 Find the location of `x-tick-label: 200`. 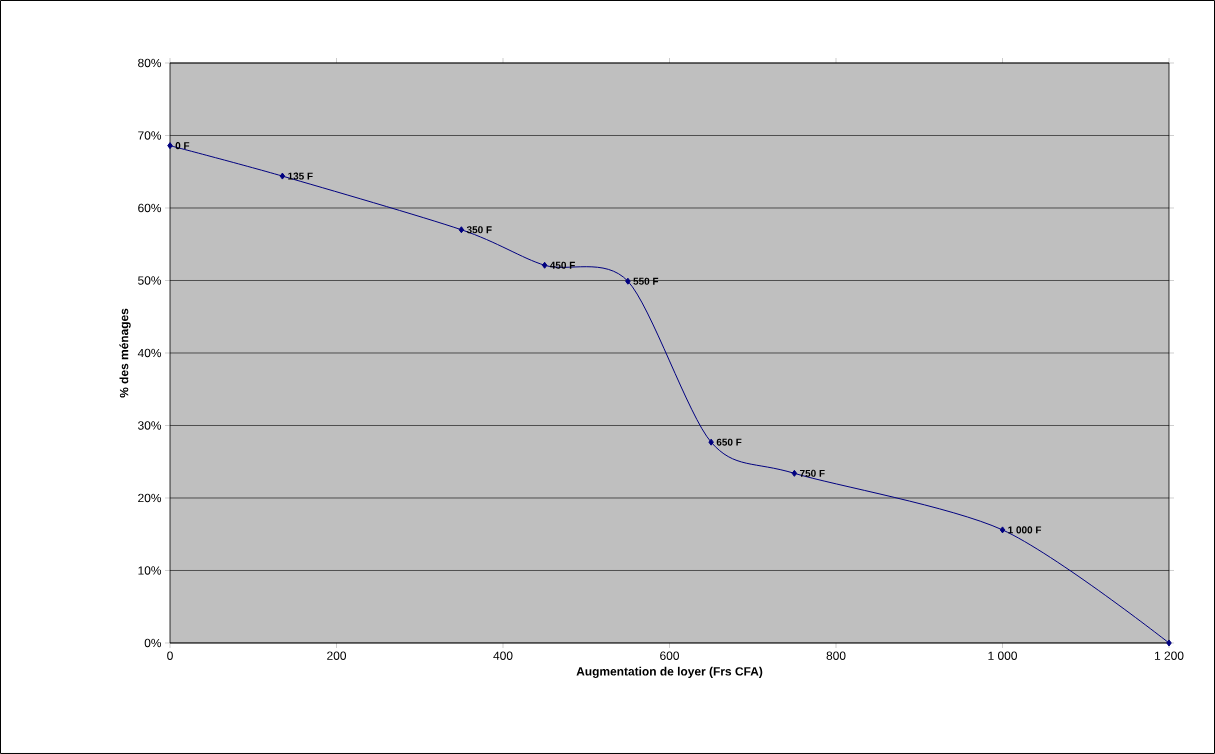

x-tick-label: 200 is located at coordinates (337, 655).